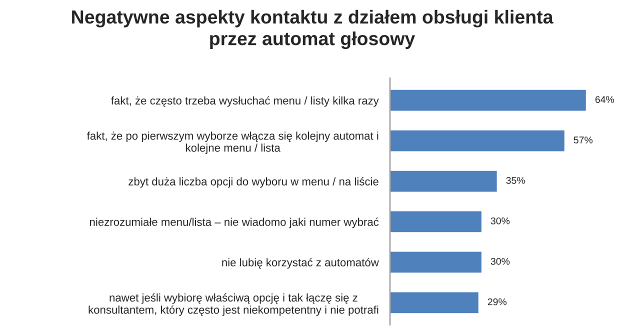  I want to click on data-label: 57%, so click(583, 140).